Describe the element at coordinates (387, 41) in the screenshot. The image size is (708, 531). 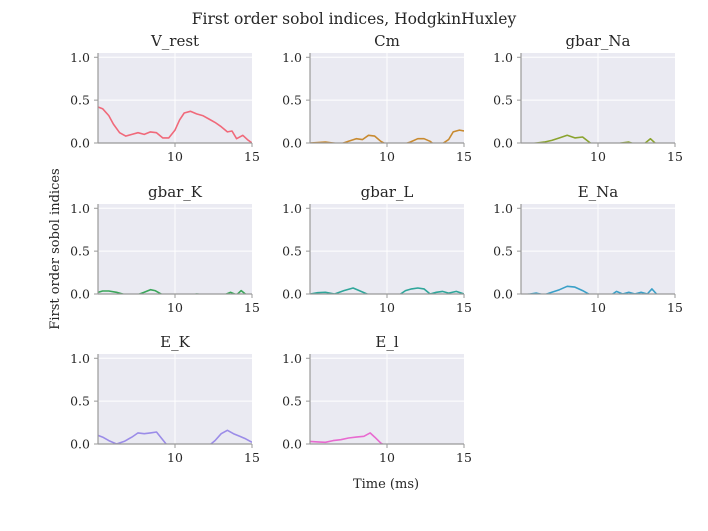
I see `subplot-title: Cm` at that location.